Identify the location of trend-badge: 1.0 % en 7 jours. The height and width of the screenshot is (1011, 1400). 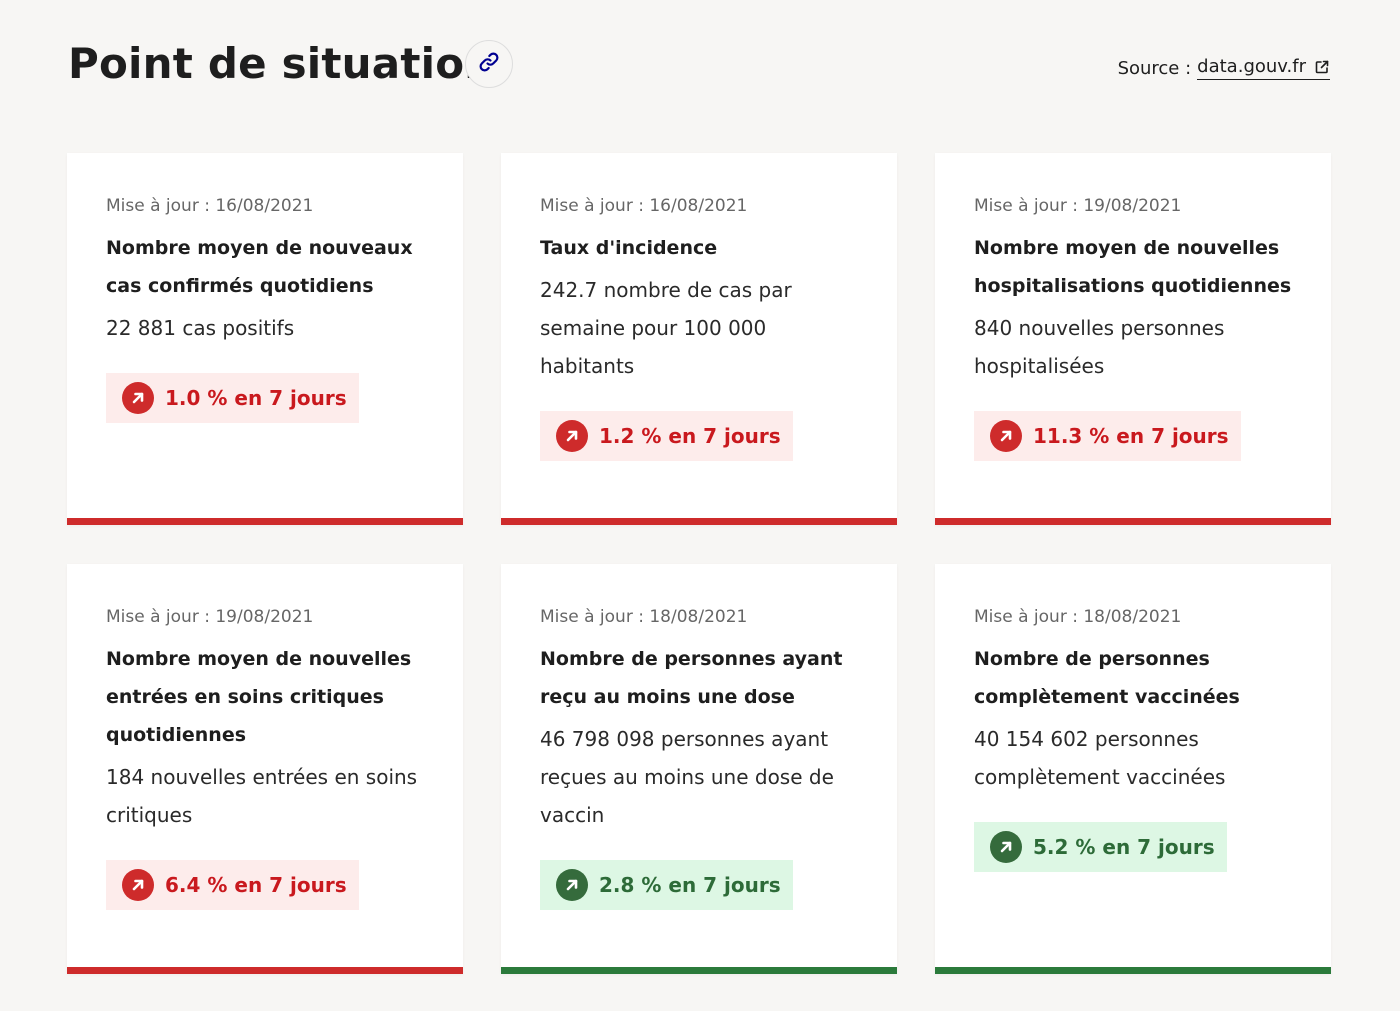
(232, 398).